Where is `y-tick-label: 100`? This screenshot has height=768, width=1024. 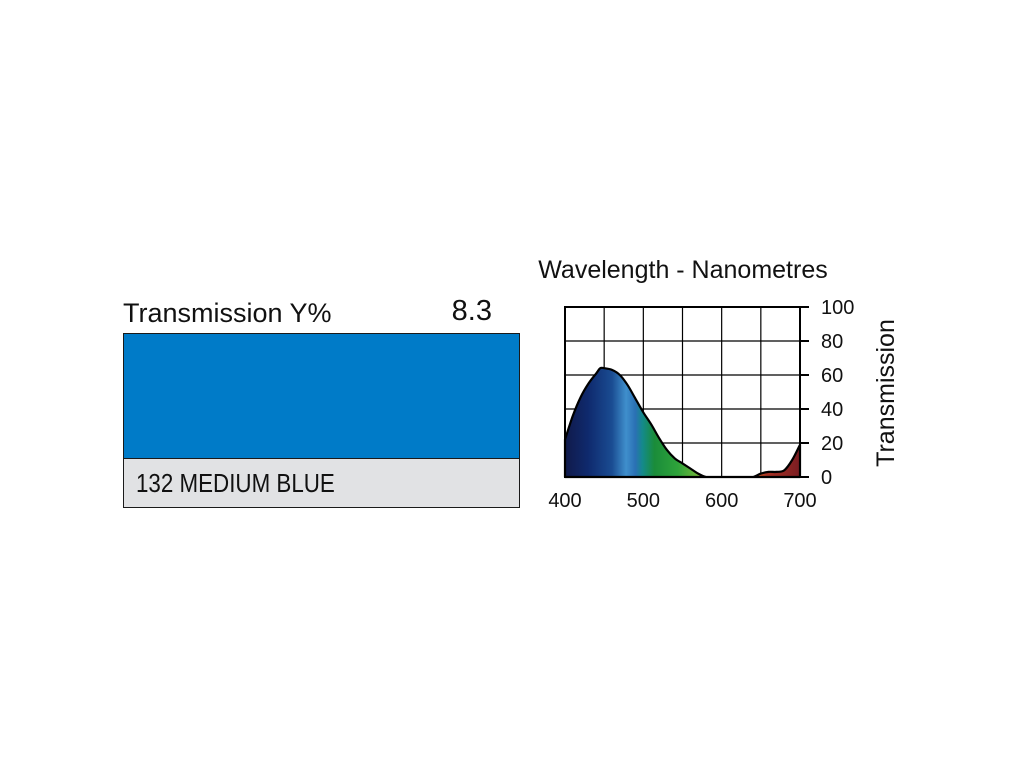
y-tick-label: 100 is located at coordinates (837, 308).